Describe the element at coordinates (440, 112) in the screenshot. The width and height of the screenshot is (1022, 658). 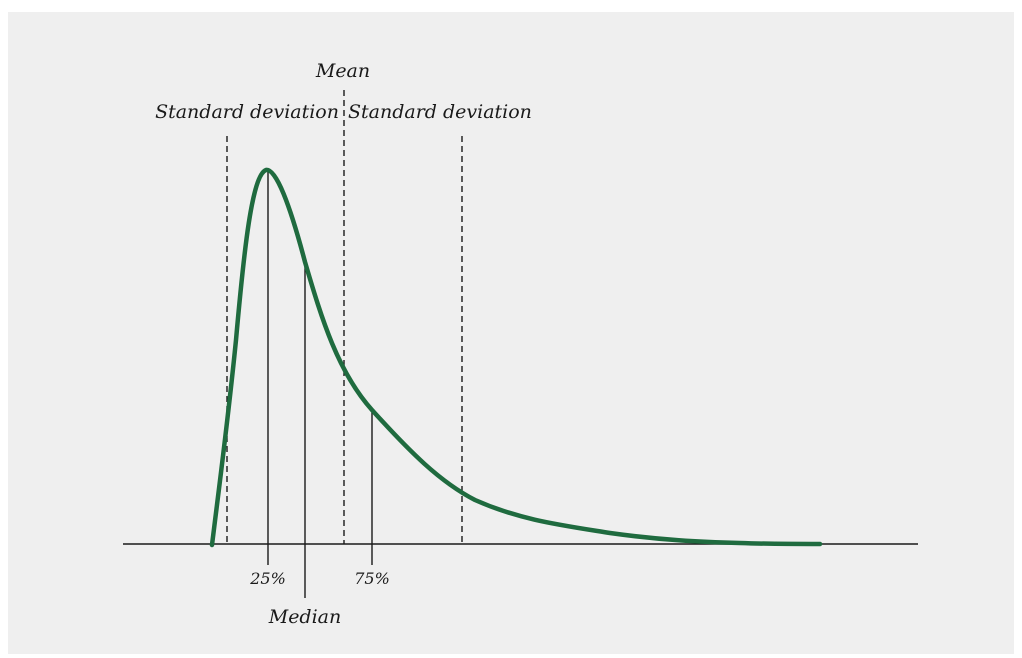
I see `sd-right-label: Standard deviation` at that location.